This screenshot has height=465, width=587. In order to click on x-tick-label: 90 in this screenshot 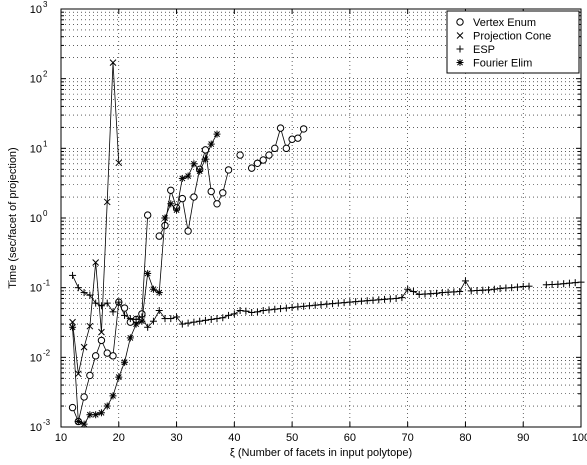, I will do `click(523, 438)`.